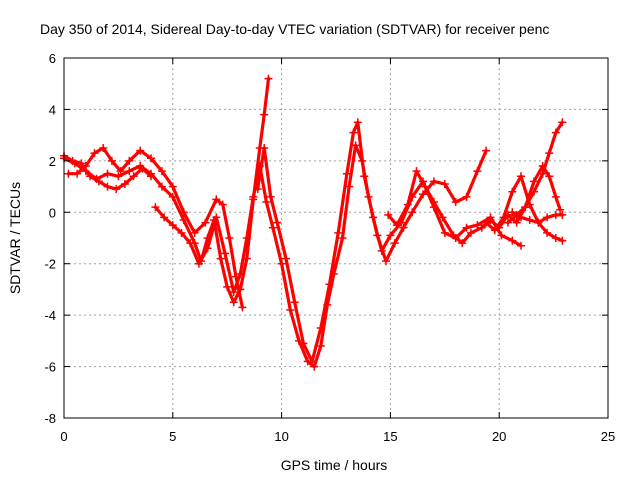 The width and height of the screenshot is (640, 480). I want to click on x-axis-label: GPS time / hours, so click(334, 465).